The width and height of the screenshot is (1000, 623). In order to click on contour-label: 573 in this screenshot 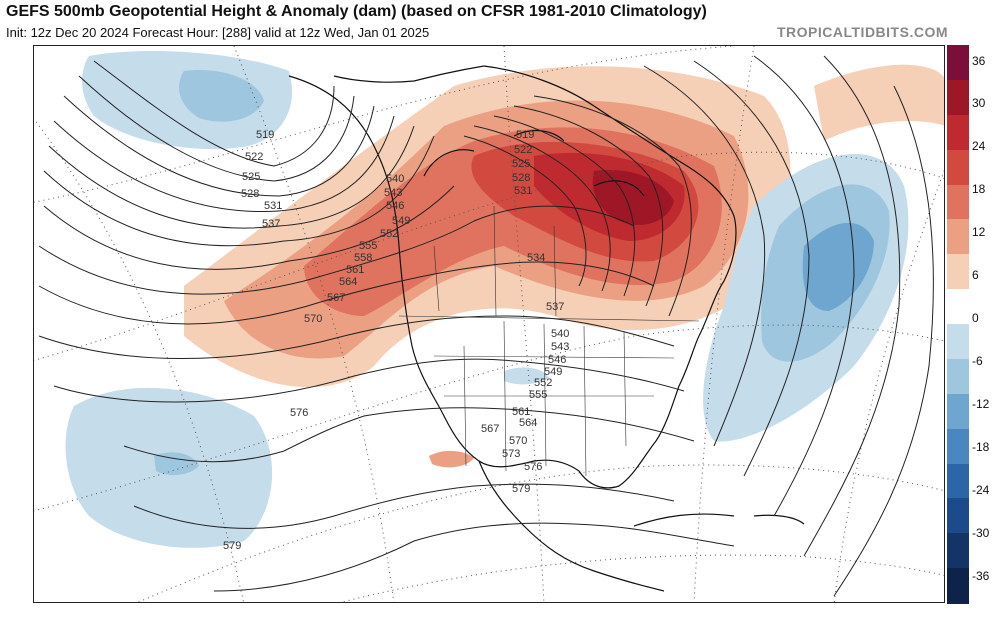, I will do `click(511, 454)`.